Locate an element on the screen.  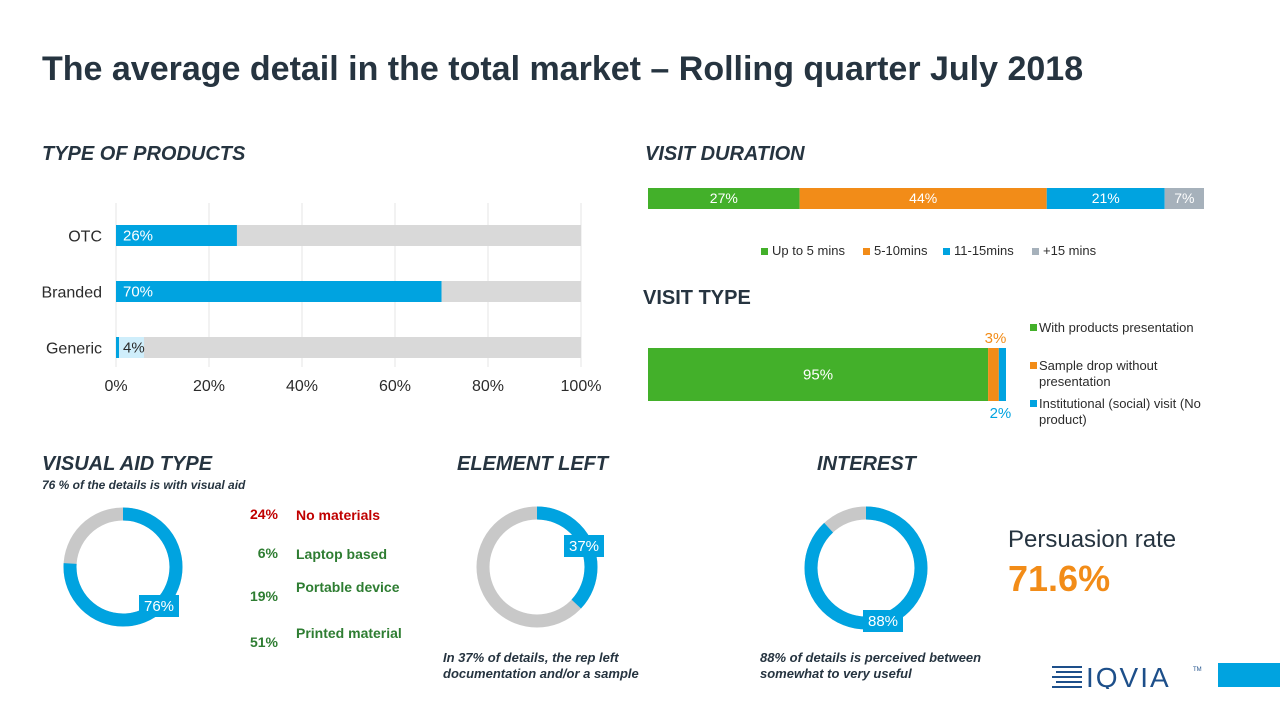
legend-label: Up to 5 mins is located at coordinates (808, 250).